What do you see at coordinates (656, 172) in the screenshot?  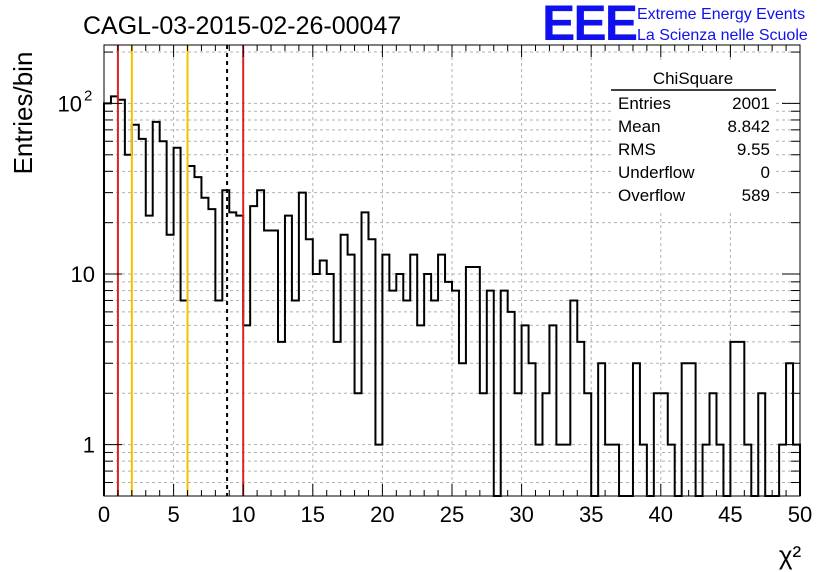 I see `stats-label: Underflow` at bounding box center [656, 172].